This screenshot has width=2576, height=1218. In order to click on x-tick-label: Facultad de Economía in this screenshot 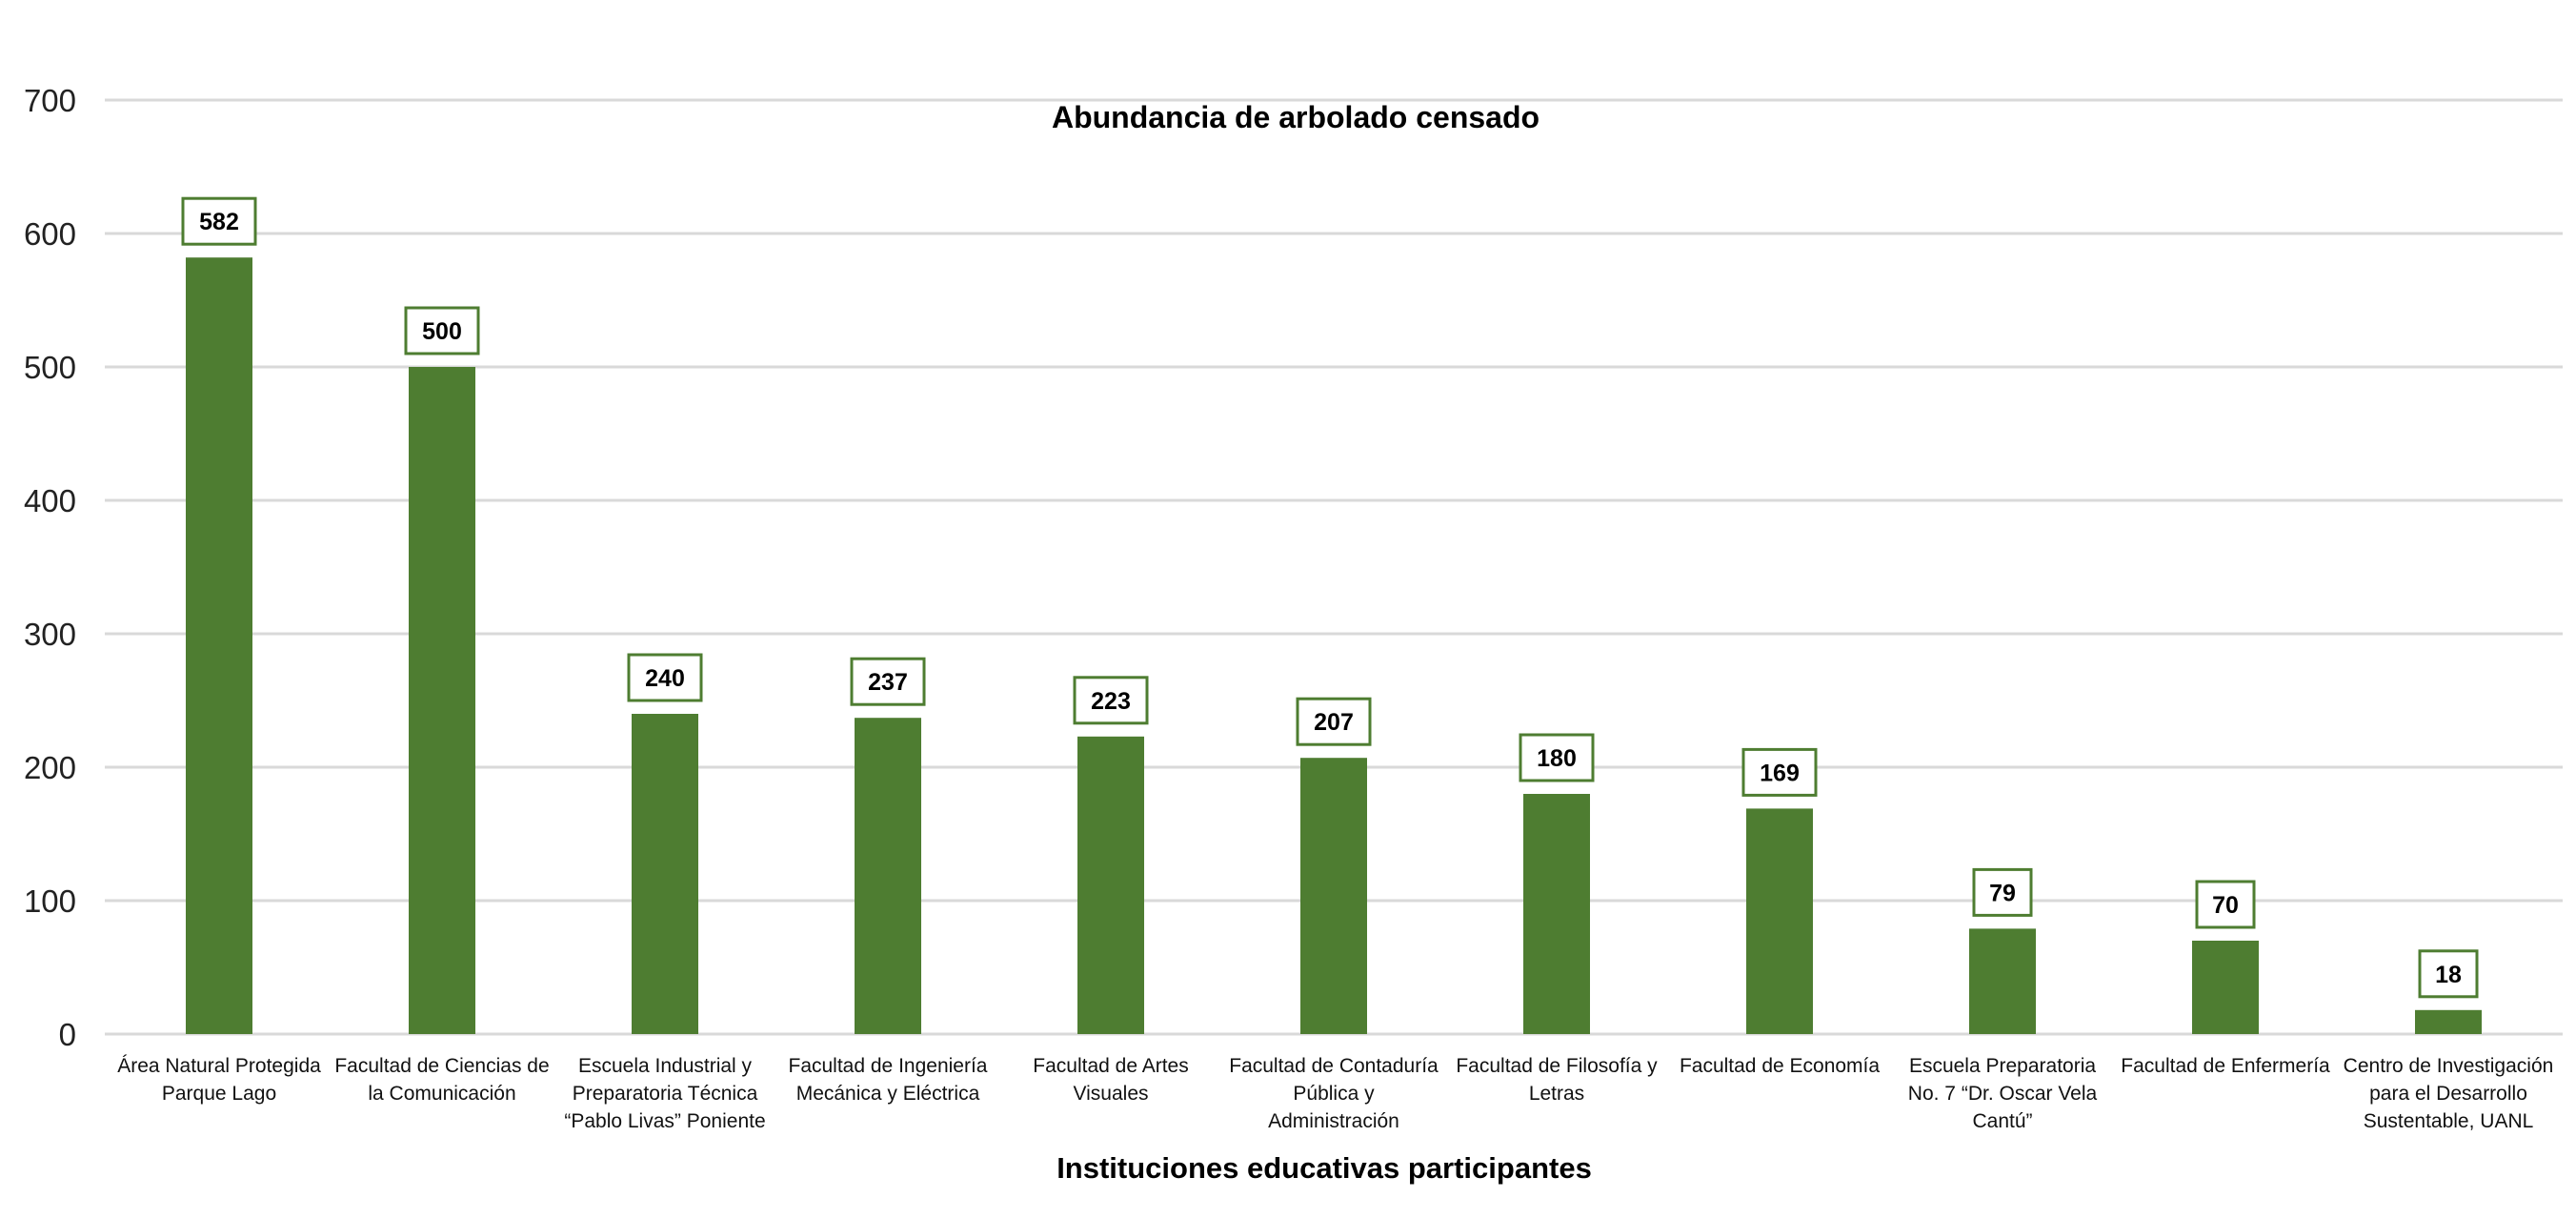, I will do `click(1780, 1066)`.